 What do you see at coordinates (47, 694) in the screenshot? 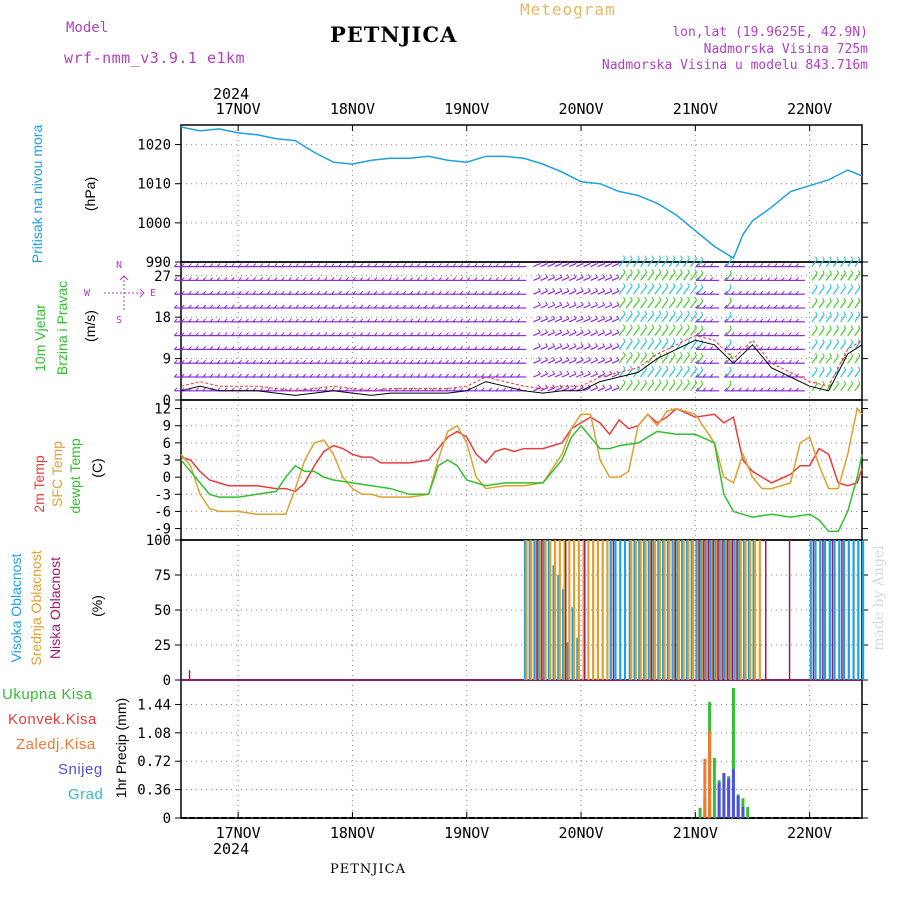
I see `precip-label-total: Ukupna Kisa` at bounding box center [47, 694].